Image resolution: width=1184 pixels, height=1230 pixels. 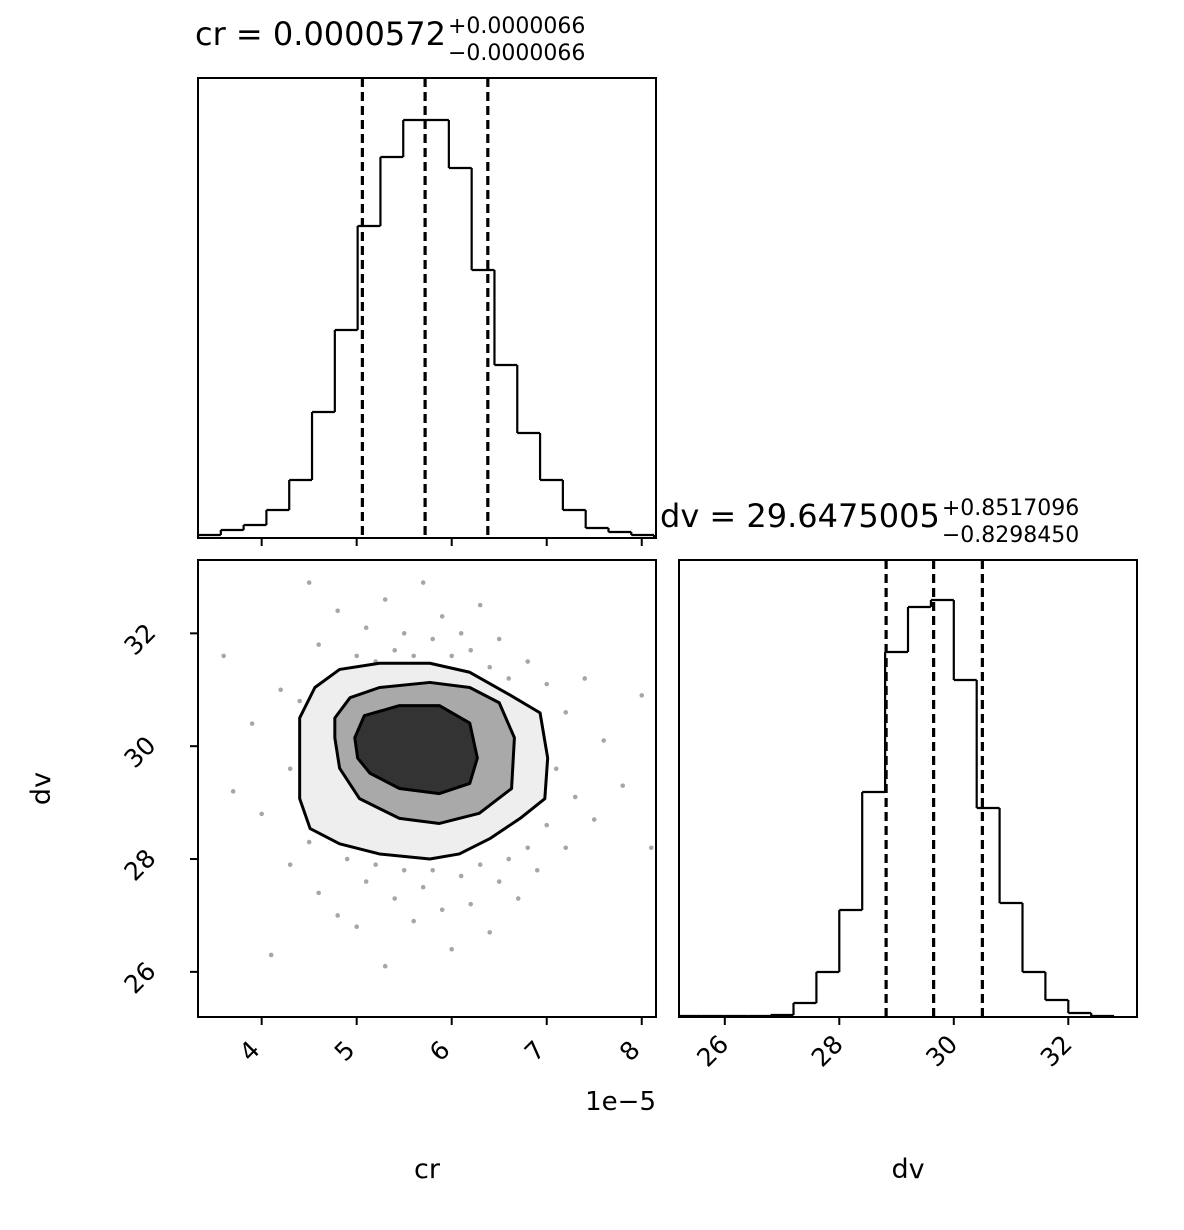 What do you see at coordinates (345, 1051) in the screenshot?
I see `x-tick-label: 5` at bounding box center [345, 1051].